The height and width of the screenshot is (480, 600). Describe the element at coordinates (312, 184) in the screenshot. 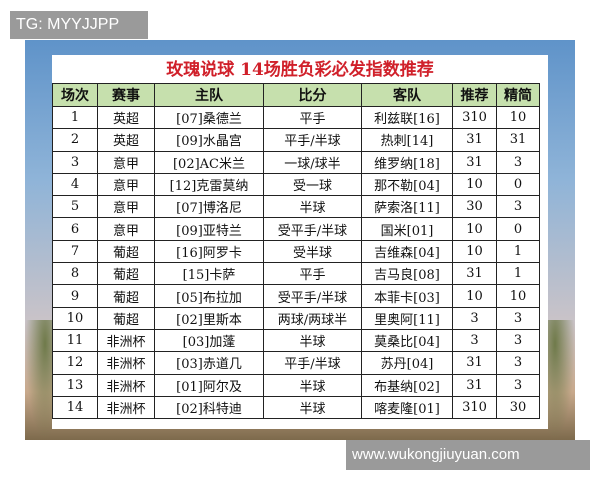

I see `cell-handicap: 受一球` at that location.